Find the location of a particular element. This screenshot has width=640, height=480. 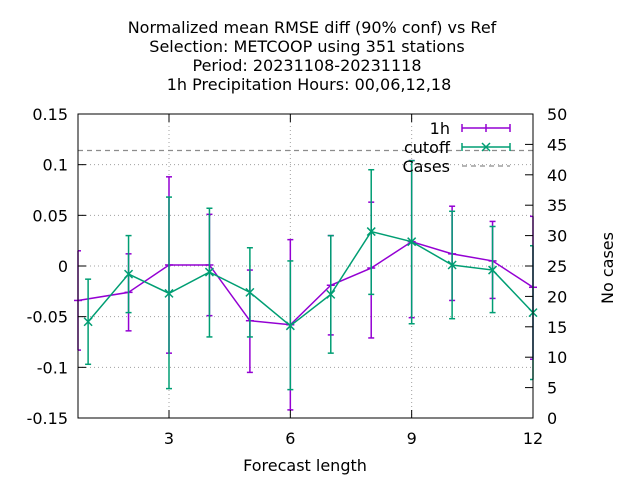

x-axis-label: Forecast length is located at coordinates (305, 465).